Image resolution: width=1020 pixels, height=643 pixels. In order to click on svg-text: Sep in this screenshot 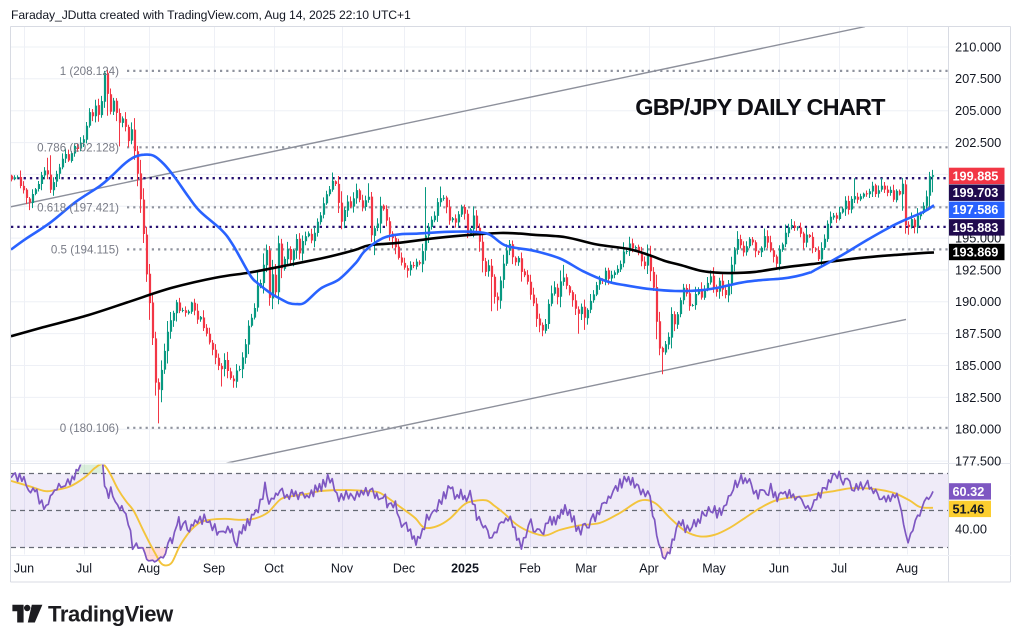, I will do `click(214, 569)`.